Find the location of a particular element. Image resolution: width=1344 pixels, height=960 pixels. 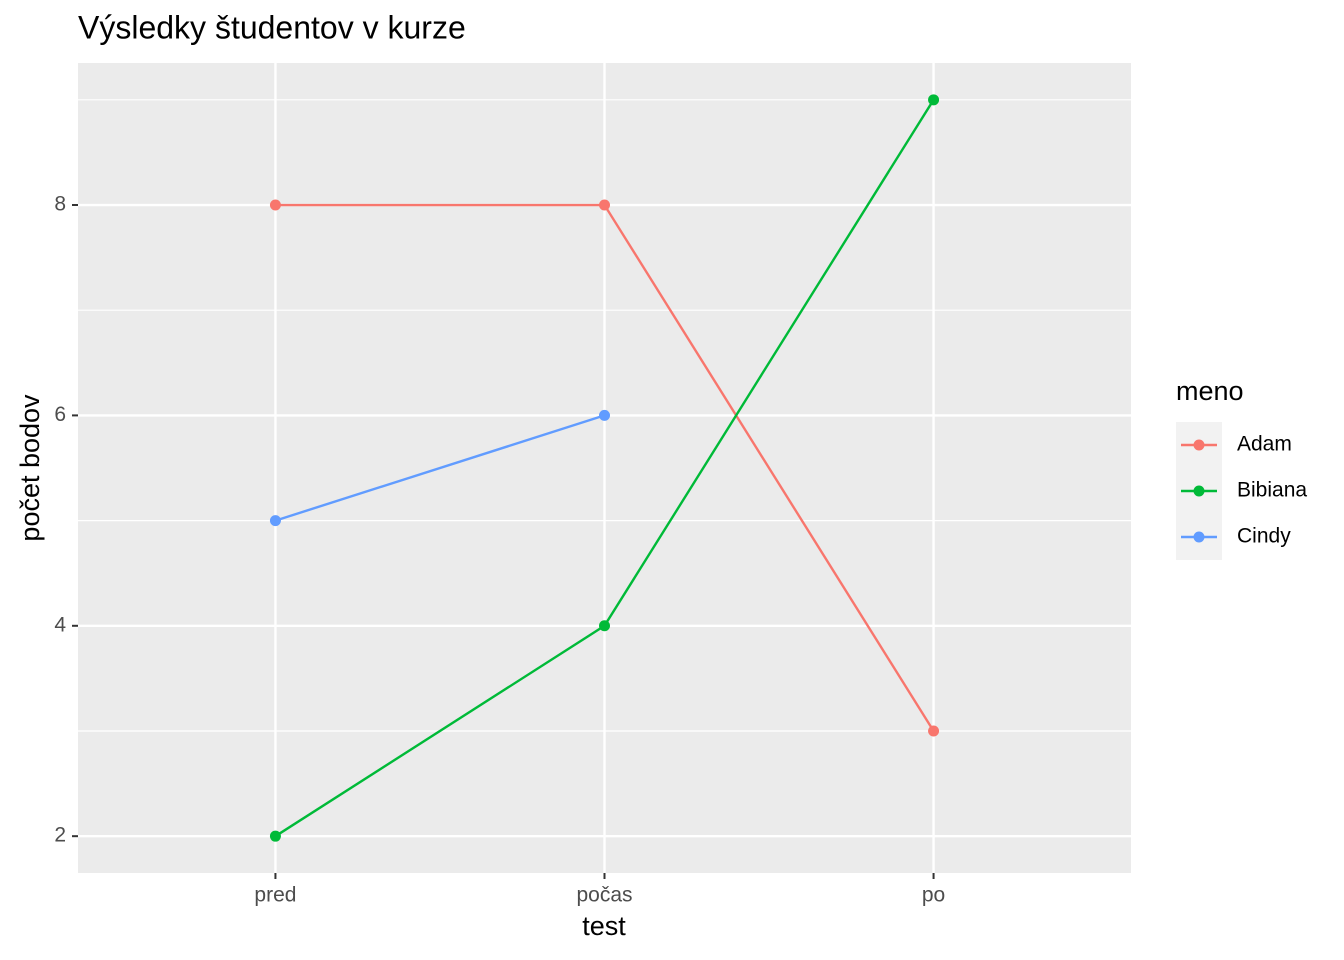

y-tick-label: 2 is located at coordinates (60, 835).